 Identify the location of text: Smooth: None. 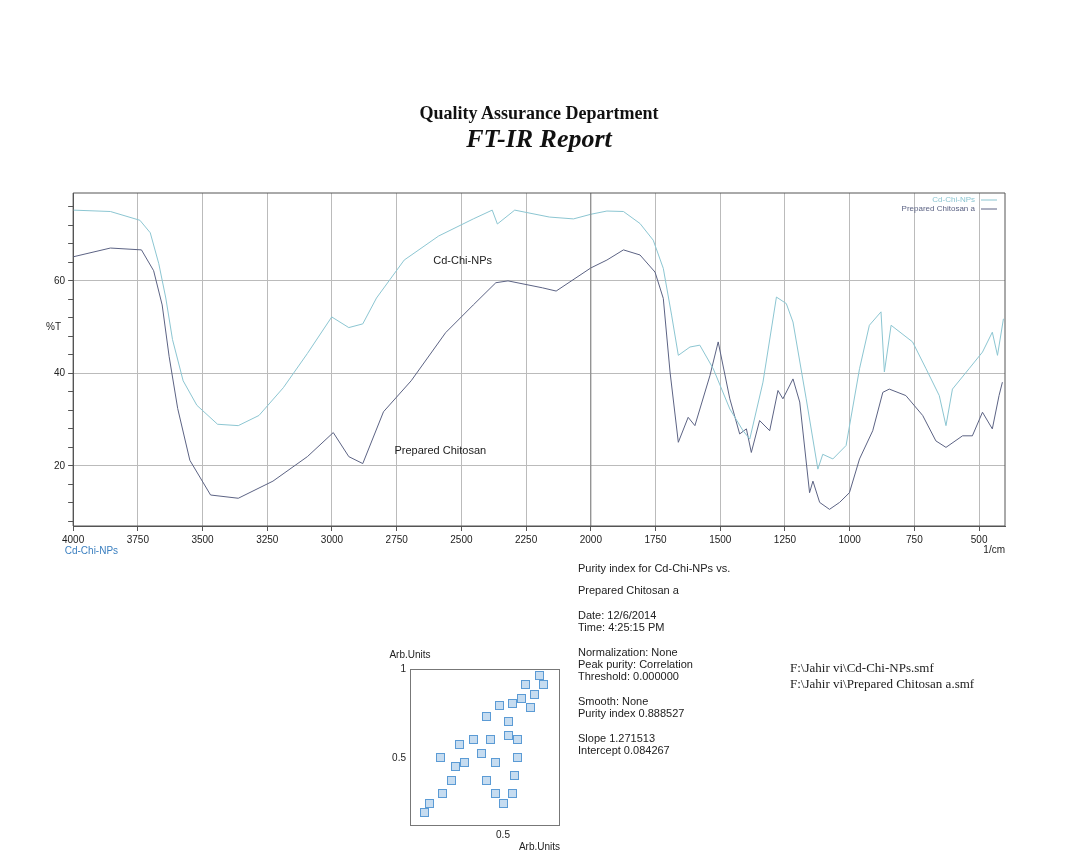
(614, 701).